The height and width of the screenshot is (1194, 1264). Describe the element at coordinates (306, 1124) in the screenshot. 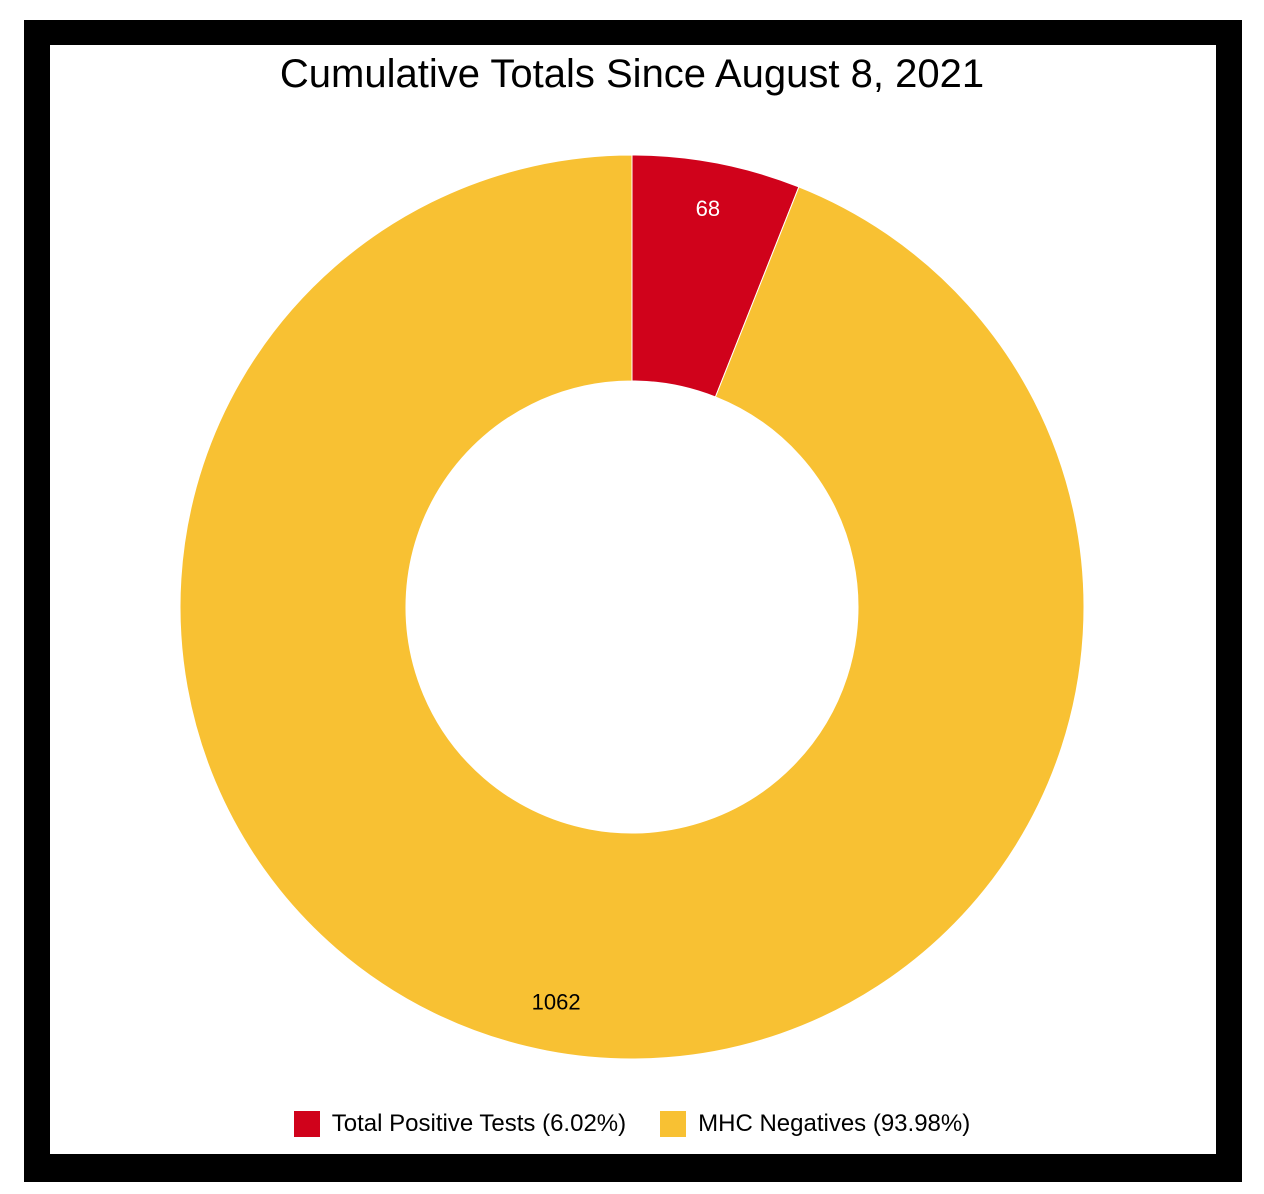

I see `legend-swatch-positive` at that location.